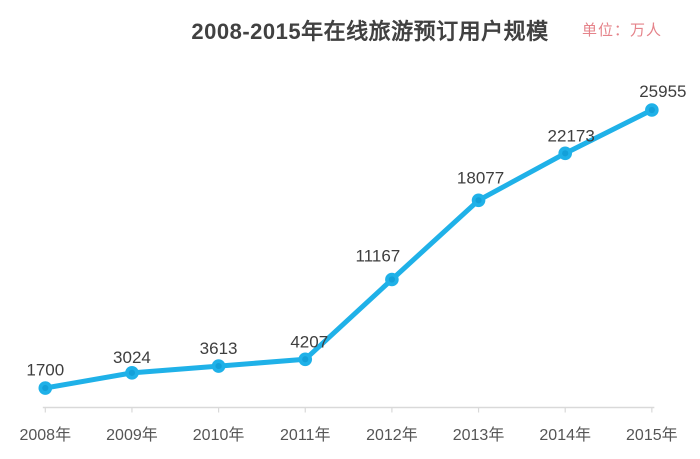 The image size is (700, 459). Describe the element at coordinates (565, 435) in the screenshot. I see `x-axis-label: 2014年` at that location.